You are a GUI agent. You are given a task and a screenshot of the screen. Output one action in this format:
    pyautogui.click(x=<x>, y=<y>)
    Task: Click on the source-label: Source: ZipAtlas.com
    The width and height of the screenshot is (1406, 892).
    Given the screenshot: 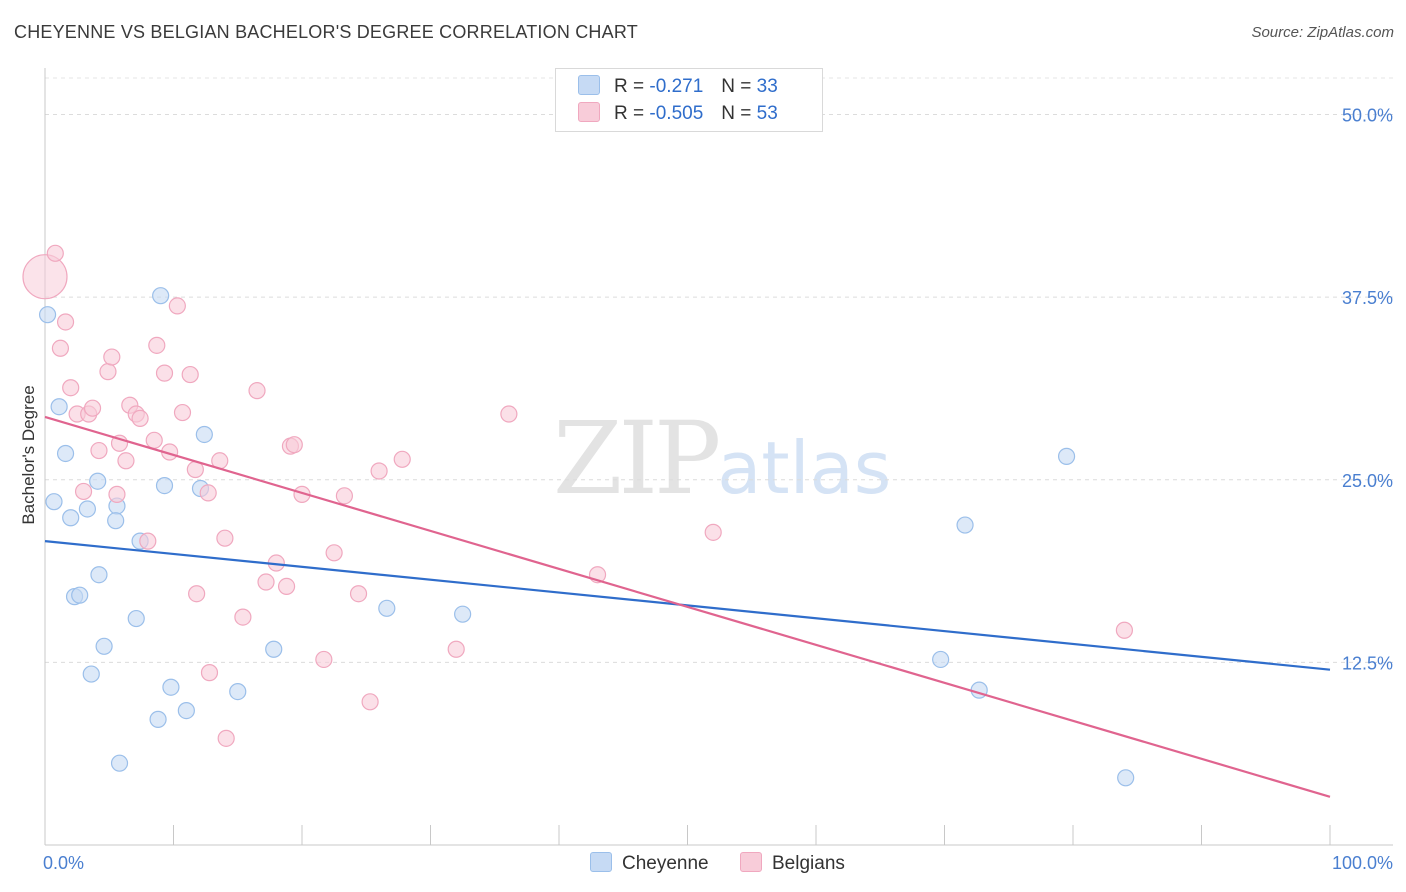 What is the action you would take?
    pyautogui.click(x=1322, y=32)
    